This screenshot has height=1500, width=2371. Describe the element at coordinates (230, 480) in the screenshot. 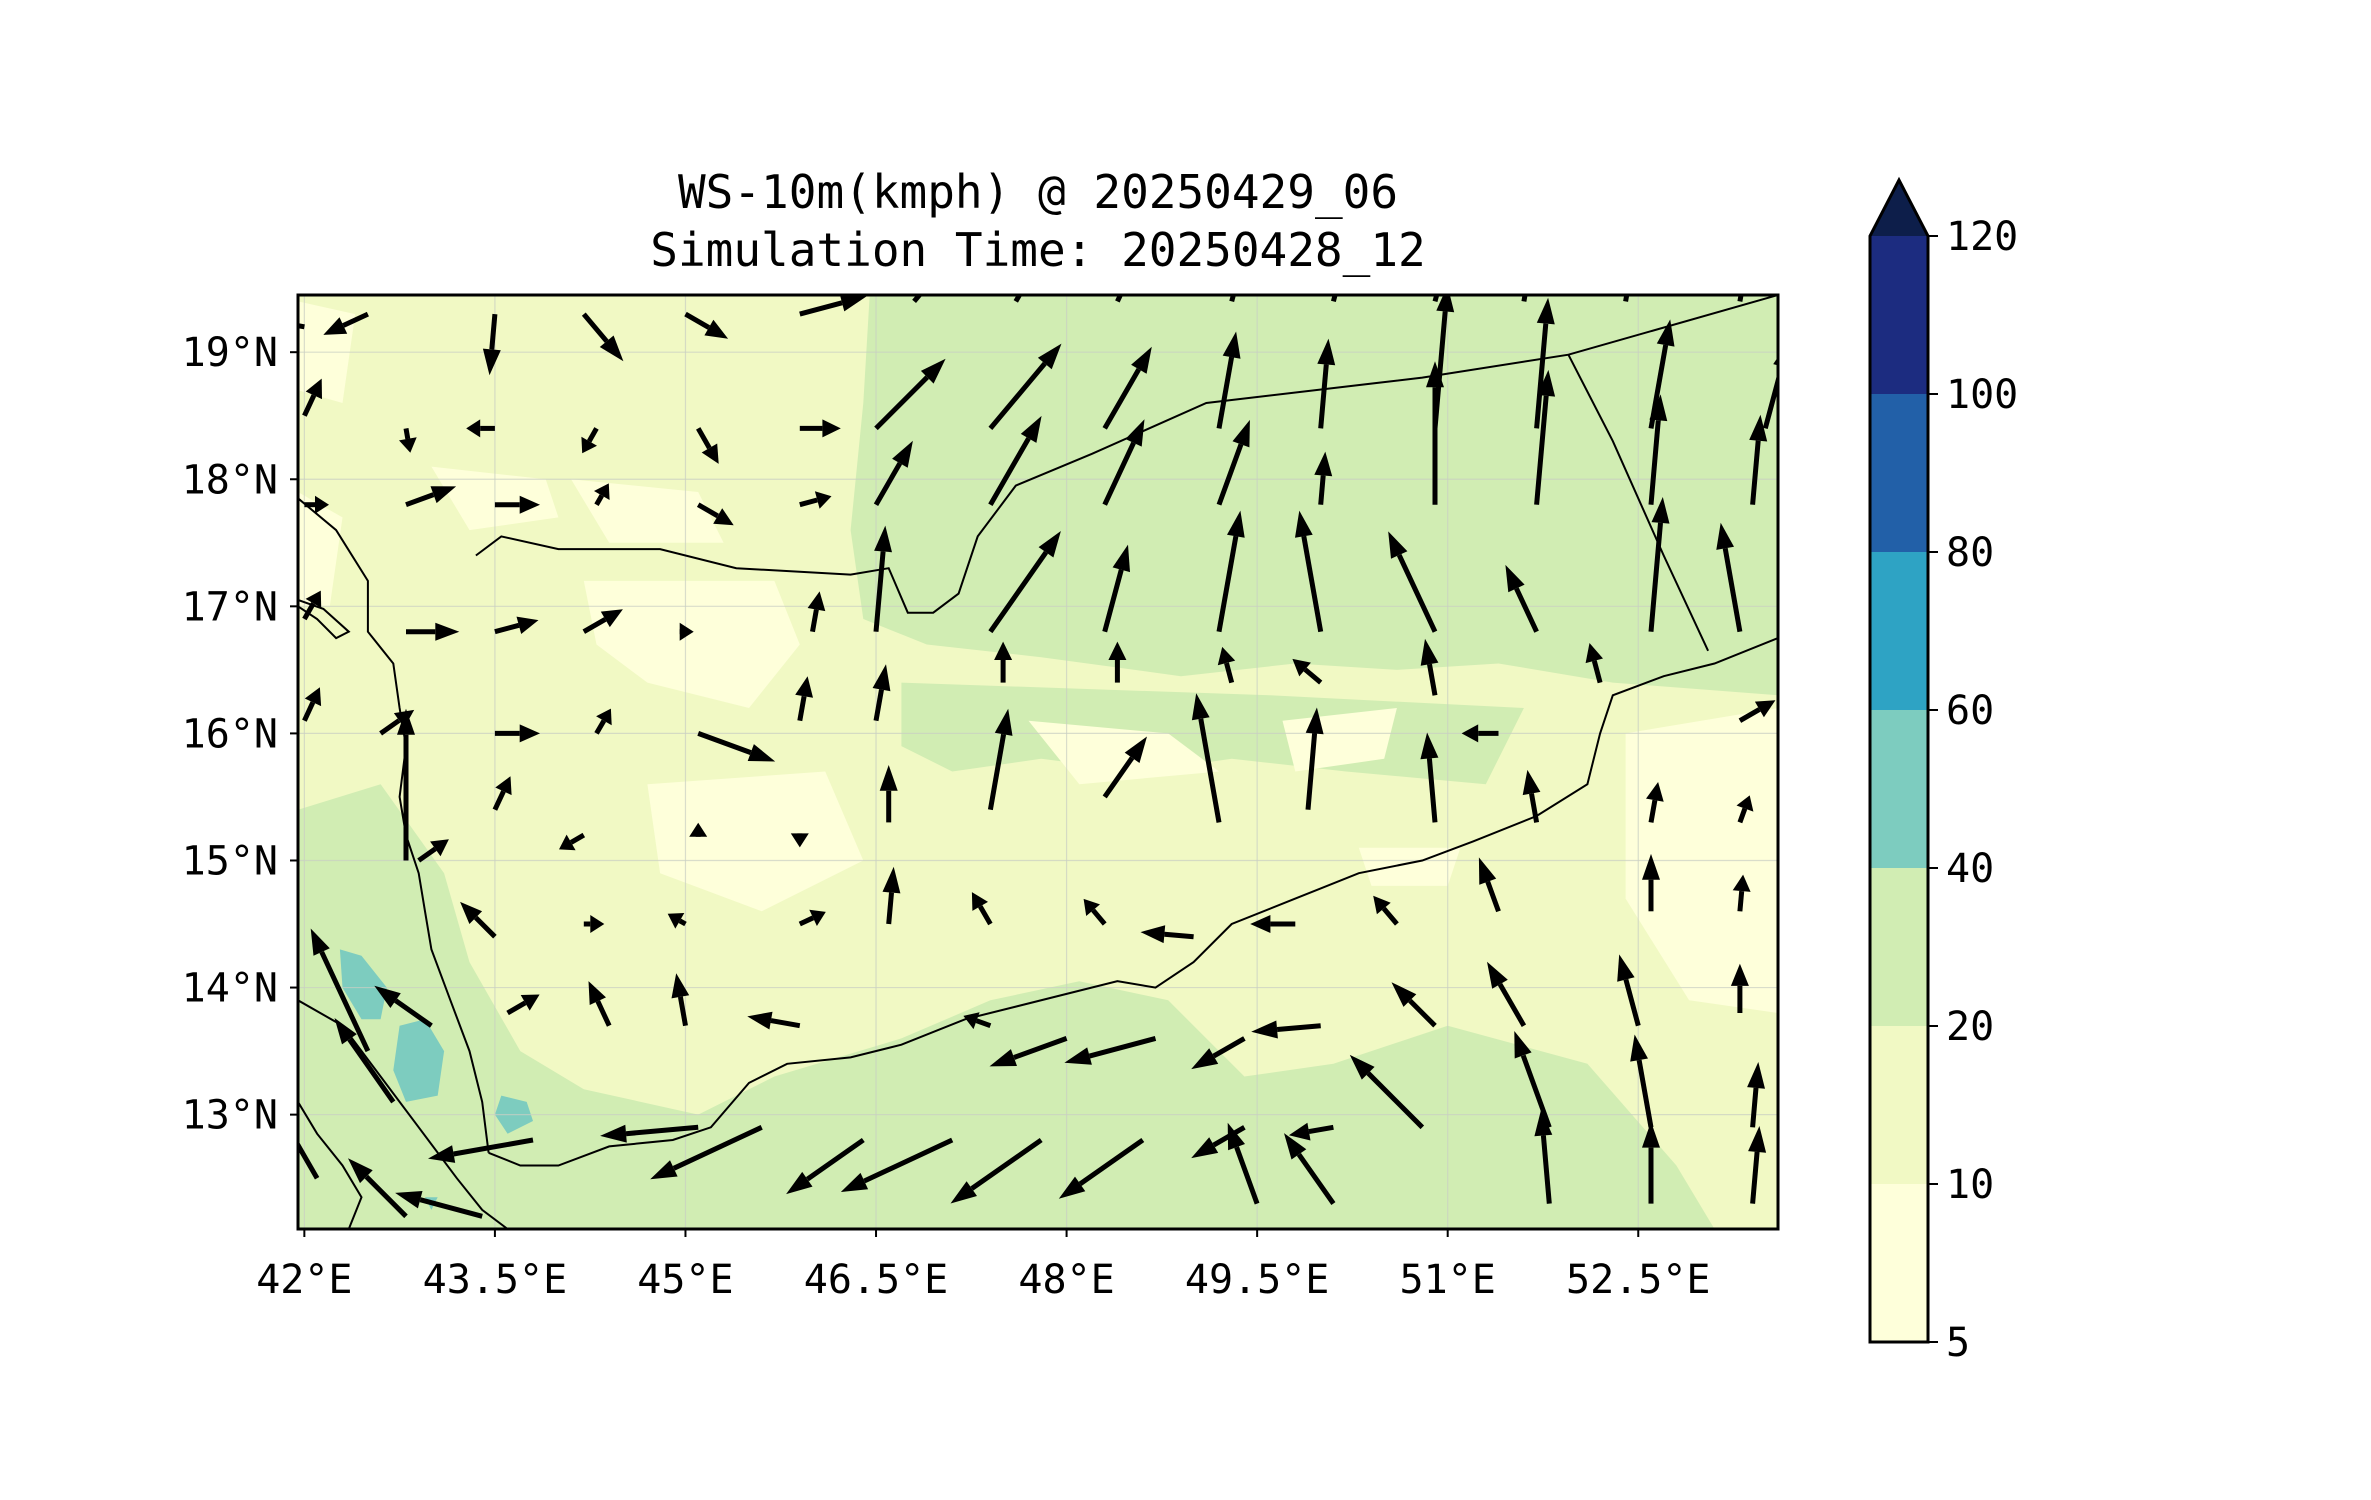

I see `y-tick-label: 18°N` at that location.